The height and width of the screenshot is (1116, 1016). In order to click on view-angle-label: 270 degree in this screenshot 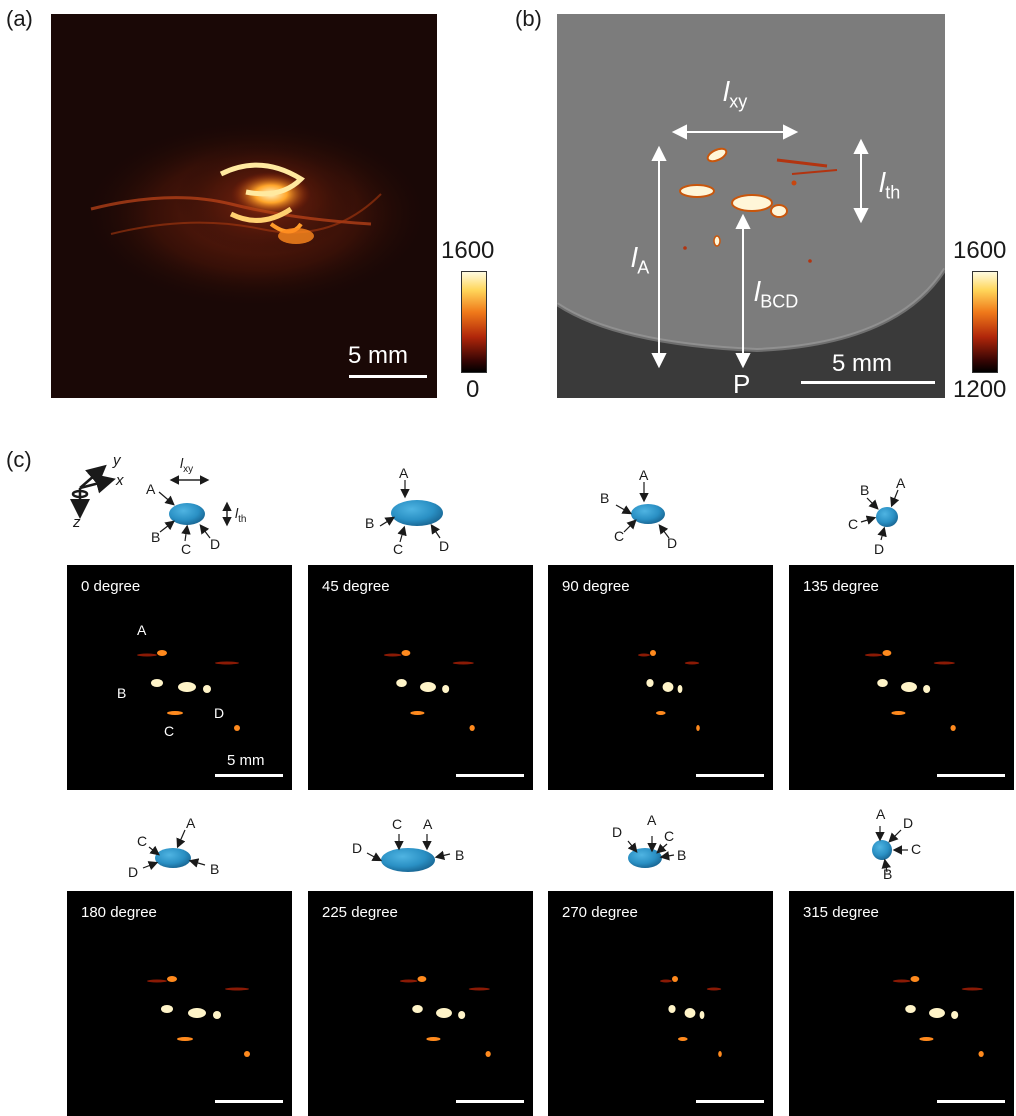, I will do `click(600, 912)`.